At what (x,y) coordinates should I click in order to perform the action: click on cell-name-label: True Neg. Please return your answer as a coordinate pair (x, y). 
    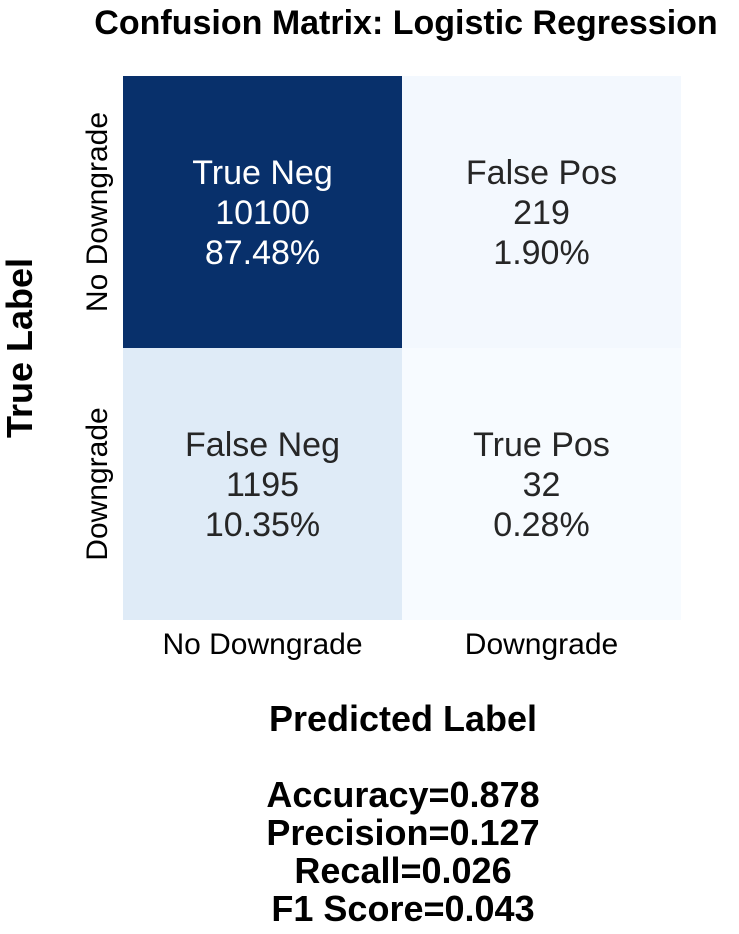
    Looking at the image, I should click on (262, 173).